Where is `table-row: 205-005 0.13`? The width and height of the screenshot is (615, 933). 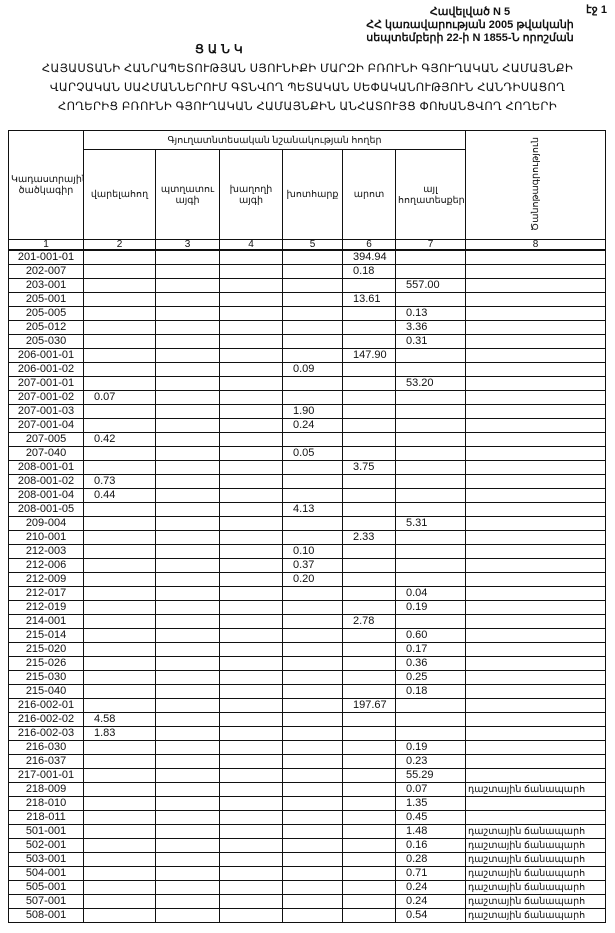
table-row: 205-005 0.13 is located at coordinates (307, 313).